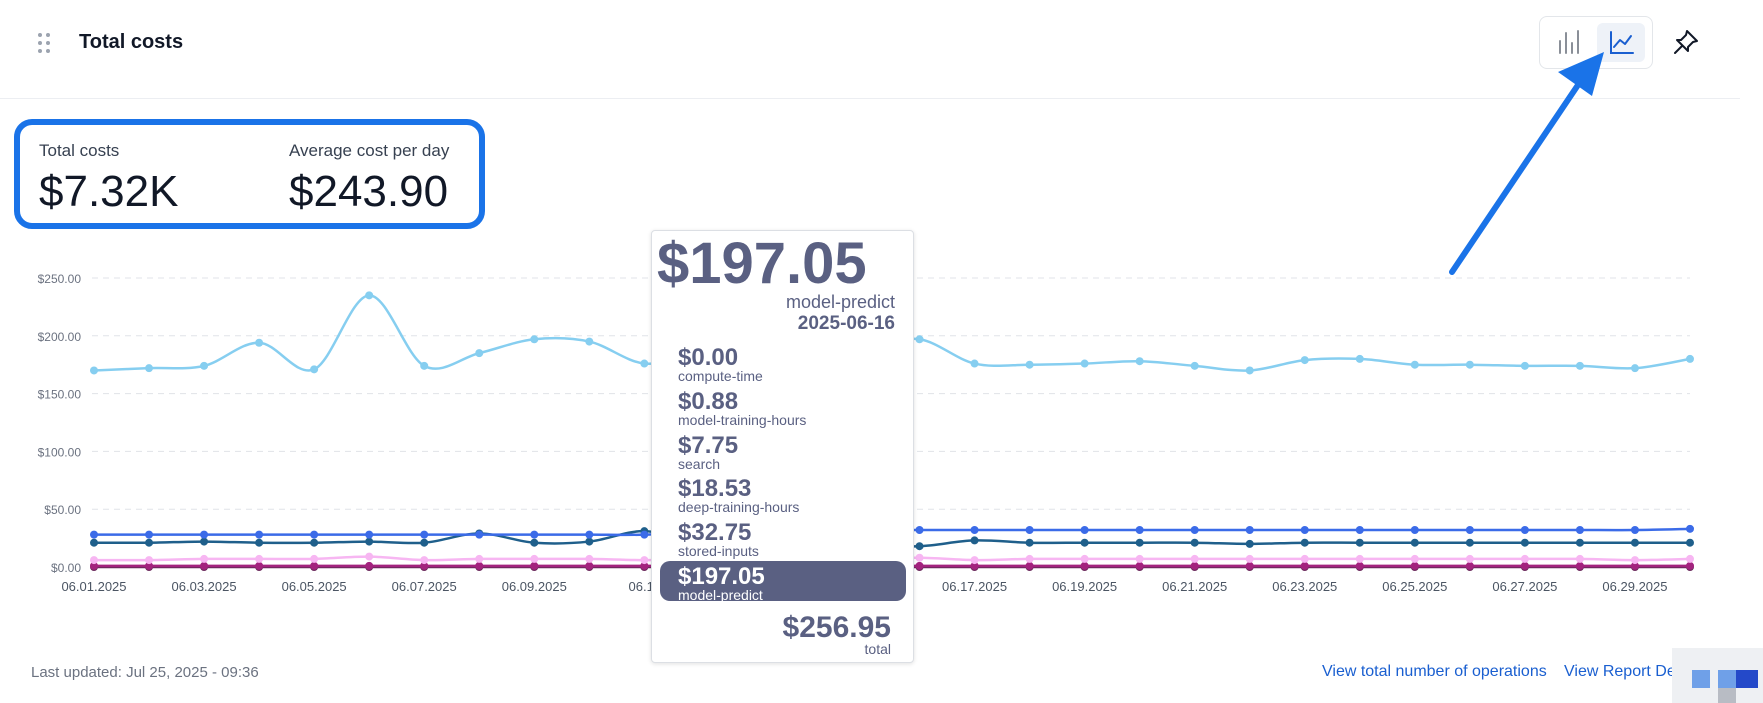 Image resolution: width=1763 pixels, height=703 pixels. What do you see at coordinates (870, 49) in the screenshot?
I see `widget-header: Total costs` at bounding box center [870, 49].